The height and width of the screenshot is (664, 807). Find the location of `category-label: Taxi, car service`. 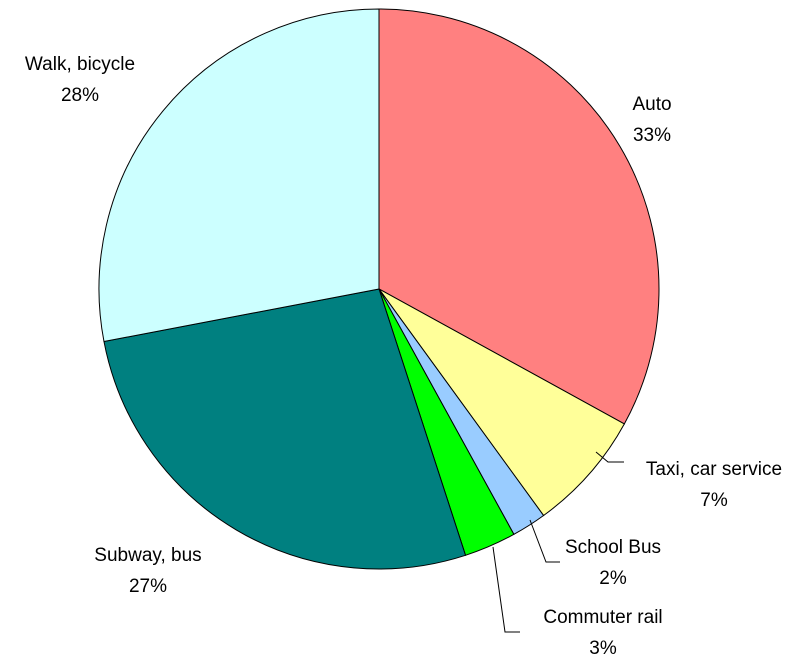

category-label: Taxi, car service is located at coordinates (714, 469).